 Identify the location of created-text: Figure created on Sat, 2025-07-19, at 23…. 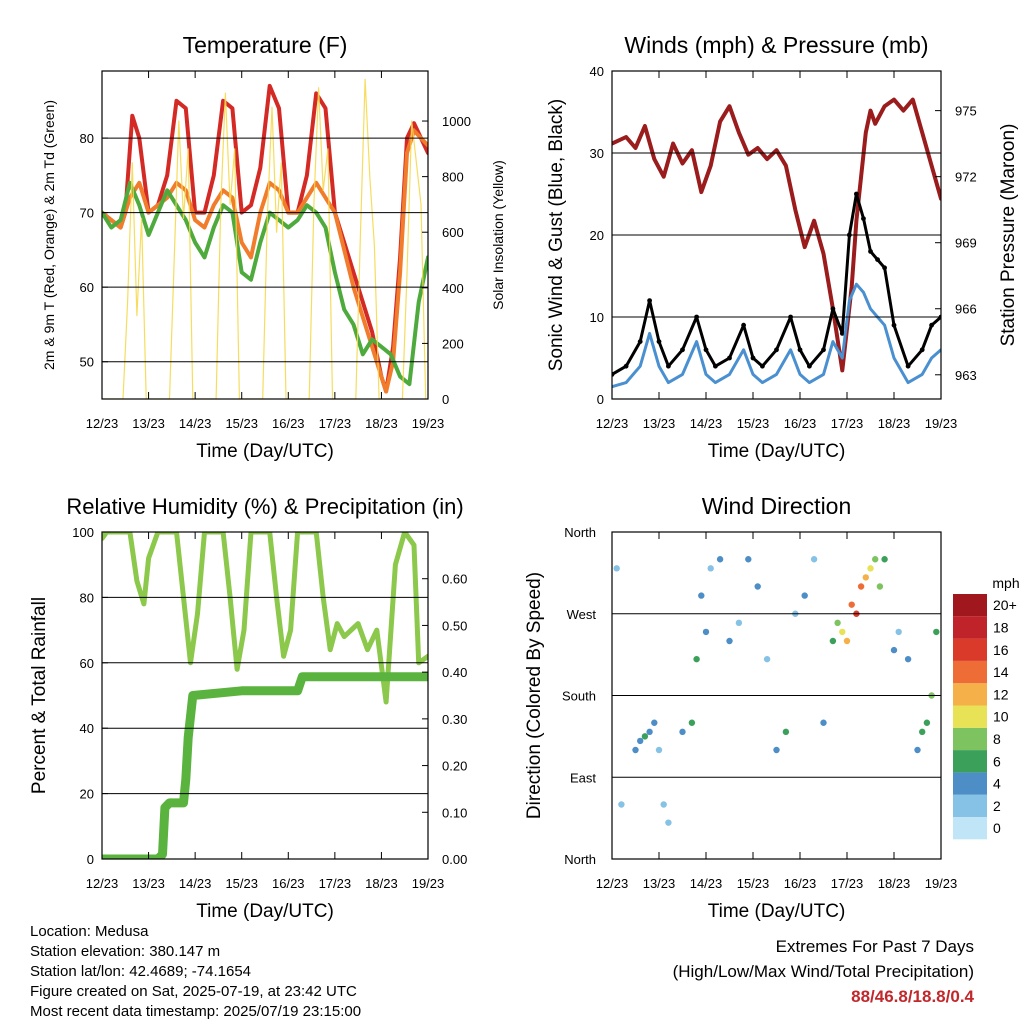
(193, 991).